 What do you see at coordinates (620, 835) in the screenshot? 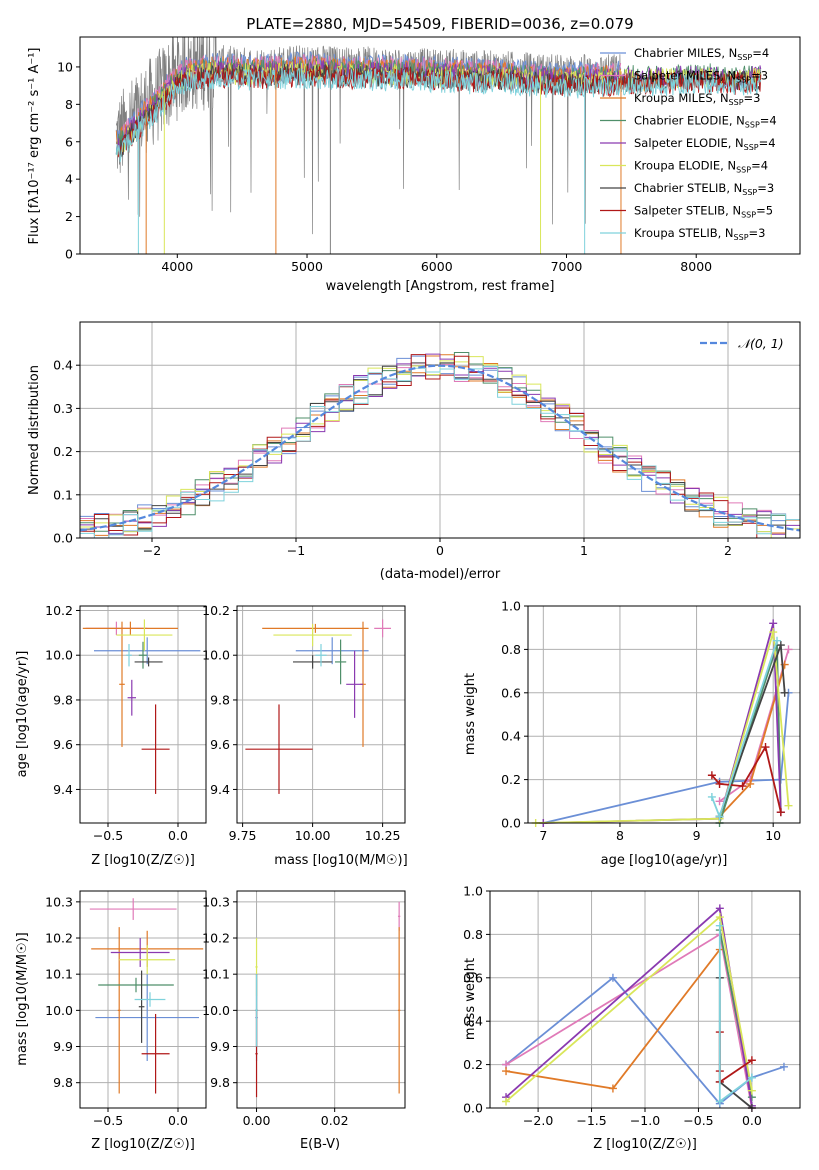
I see `x-tick-label: 8` at bounding box center [620, 835].